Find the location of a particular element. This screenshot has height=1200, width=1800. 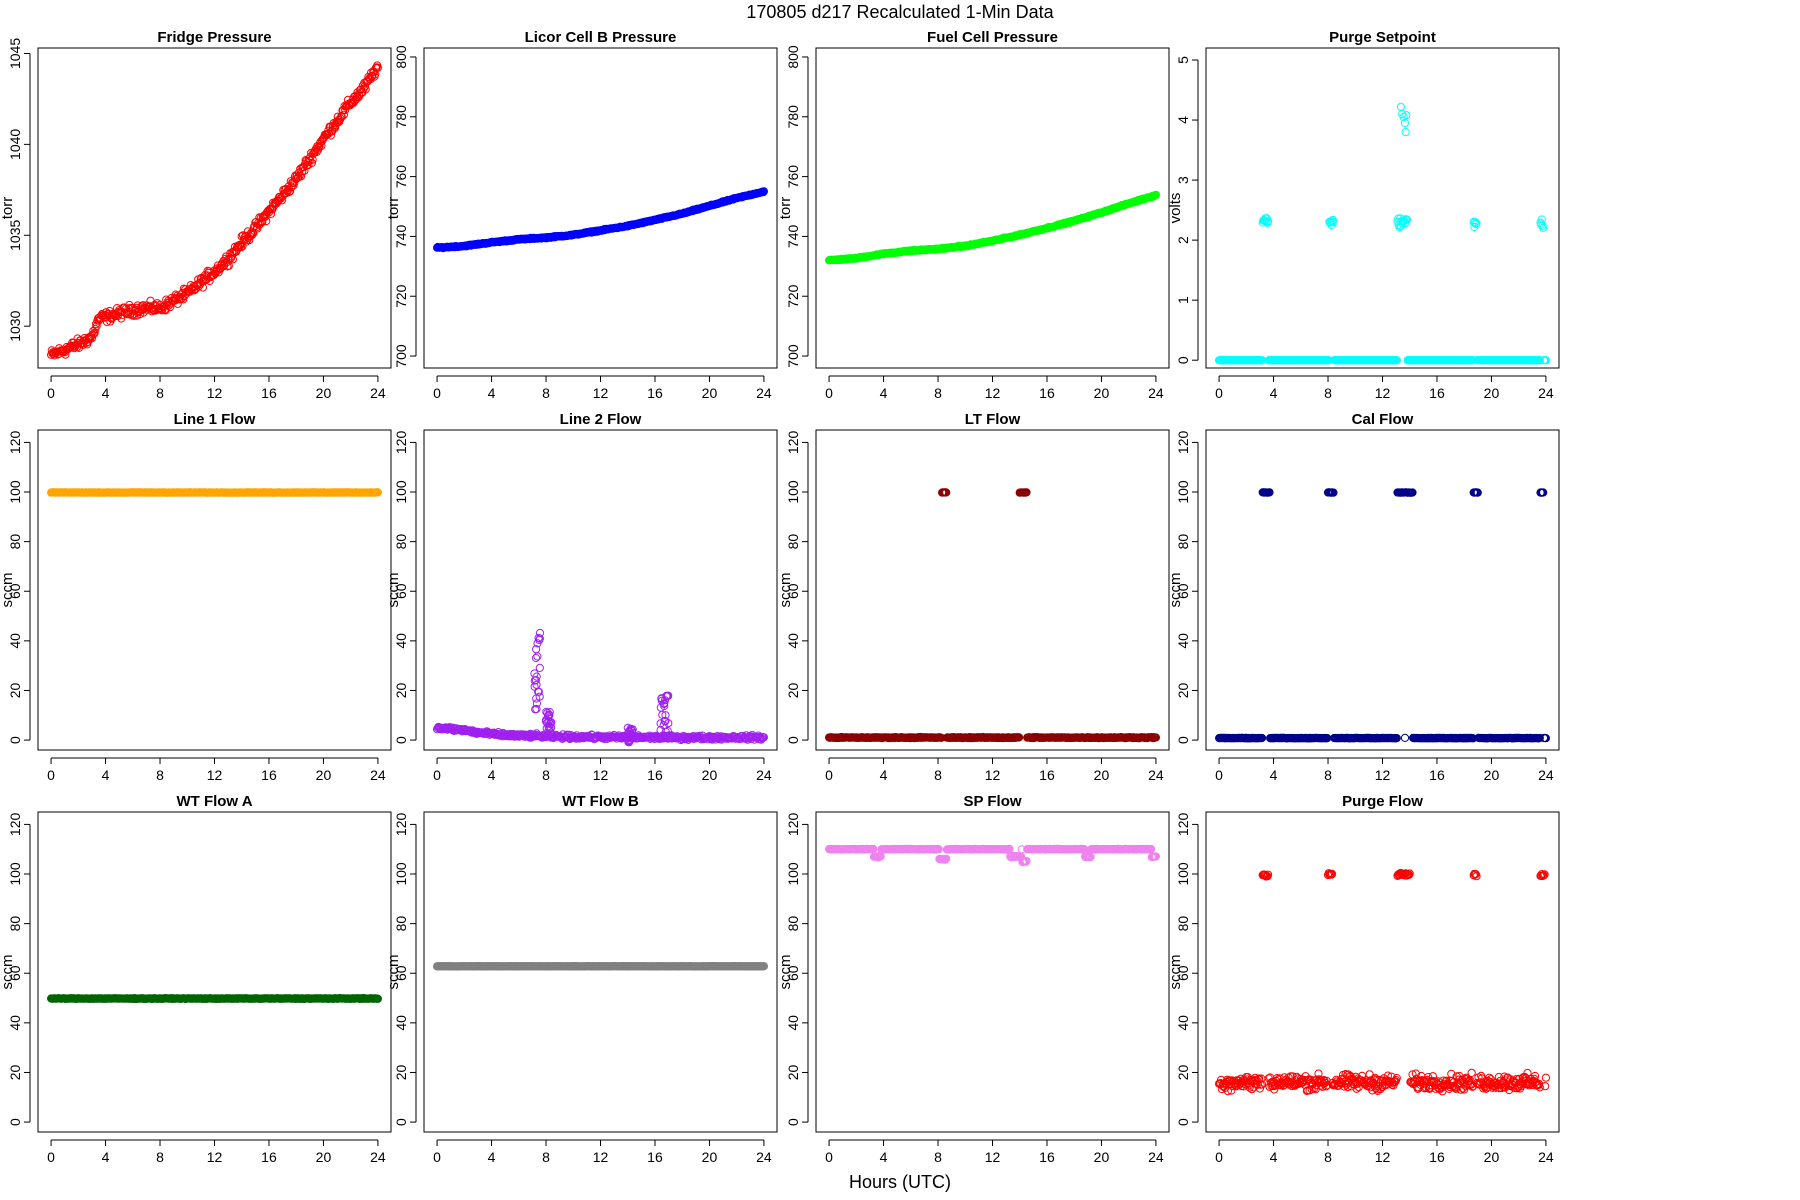

y-tick-label: 740 is located at coordinates (793, 237).